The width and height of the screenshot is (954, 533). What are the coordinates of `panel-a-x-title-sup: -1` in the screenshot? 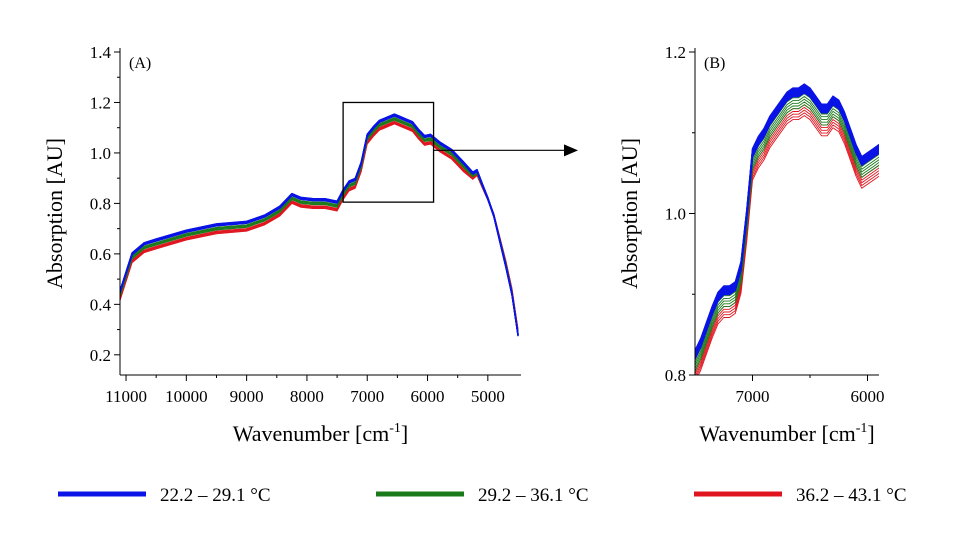 It's located at (395, 428).